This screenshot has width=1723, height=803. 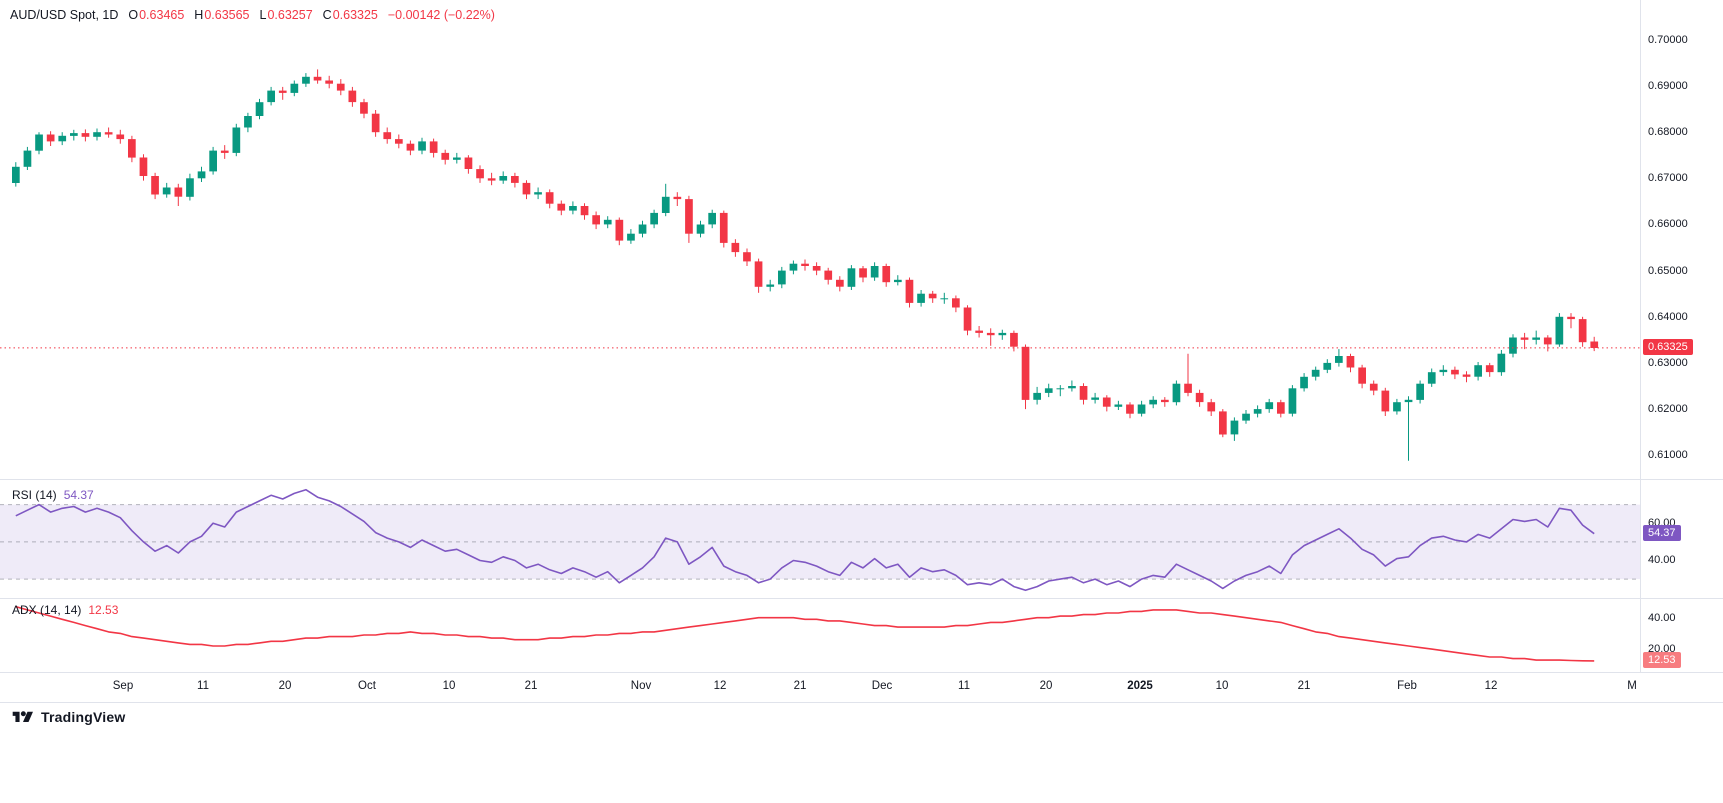 I want to click on adx-indicator-value: 12.53, so click(x=103, y=610).